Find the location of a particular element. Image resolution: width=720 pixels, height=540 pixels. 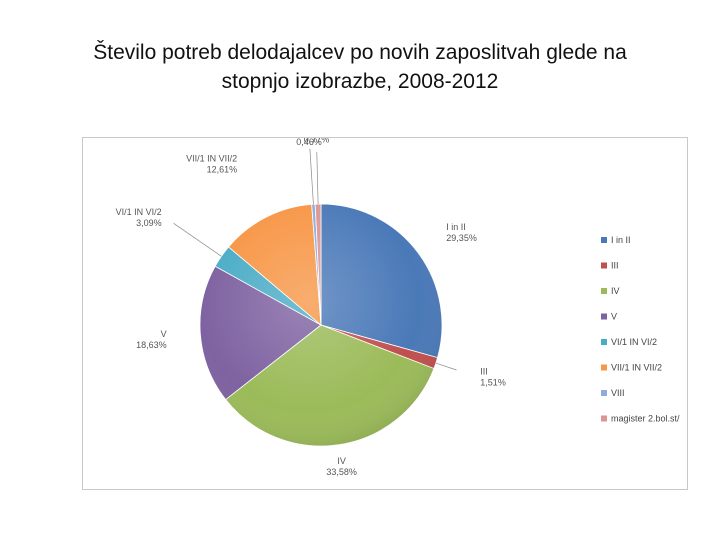

legend-swatch-viii is located at coordinates (604, 393).